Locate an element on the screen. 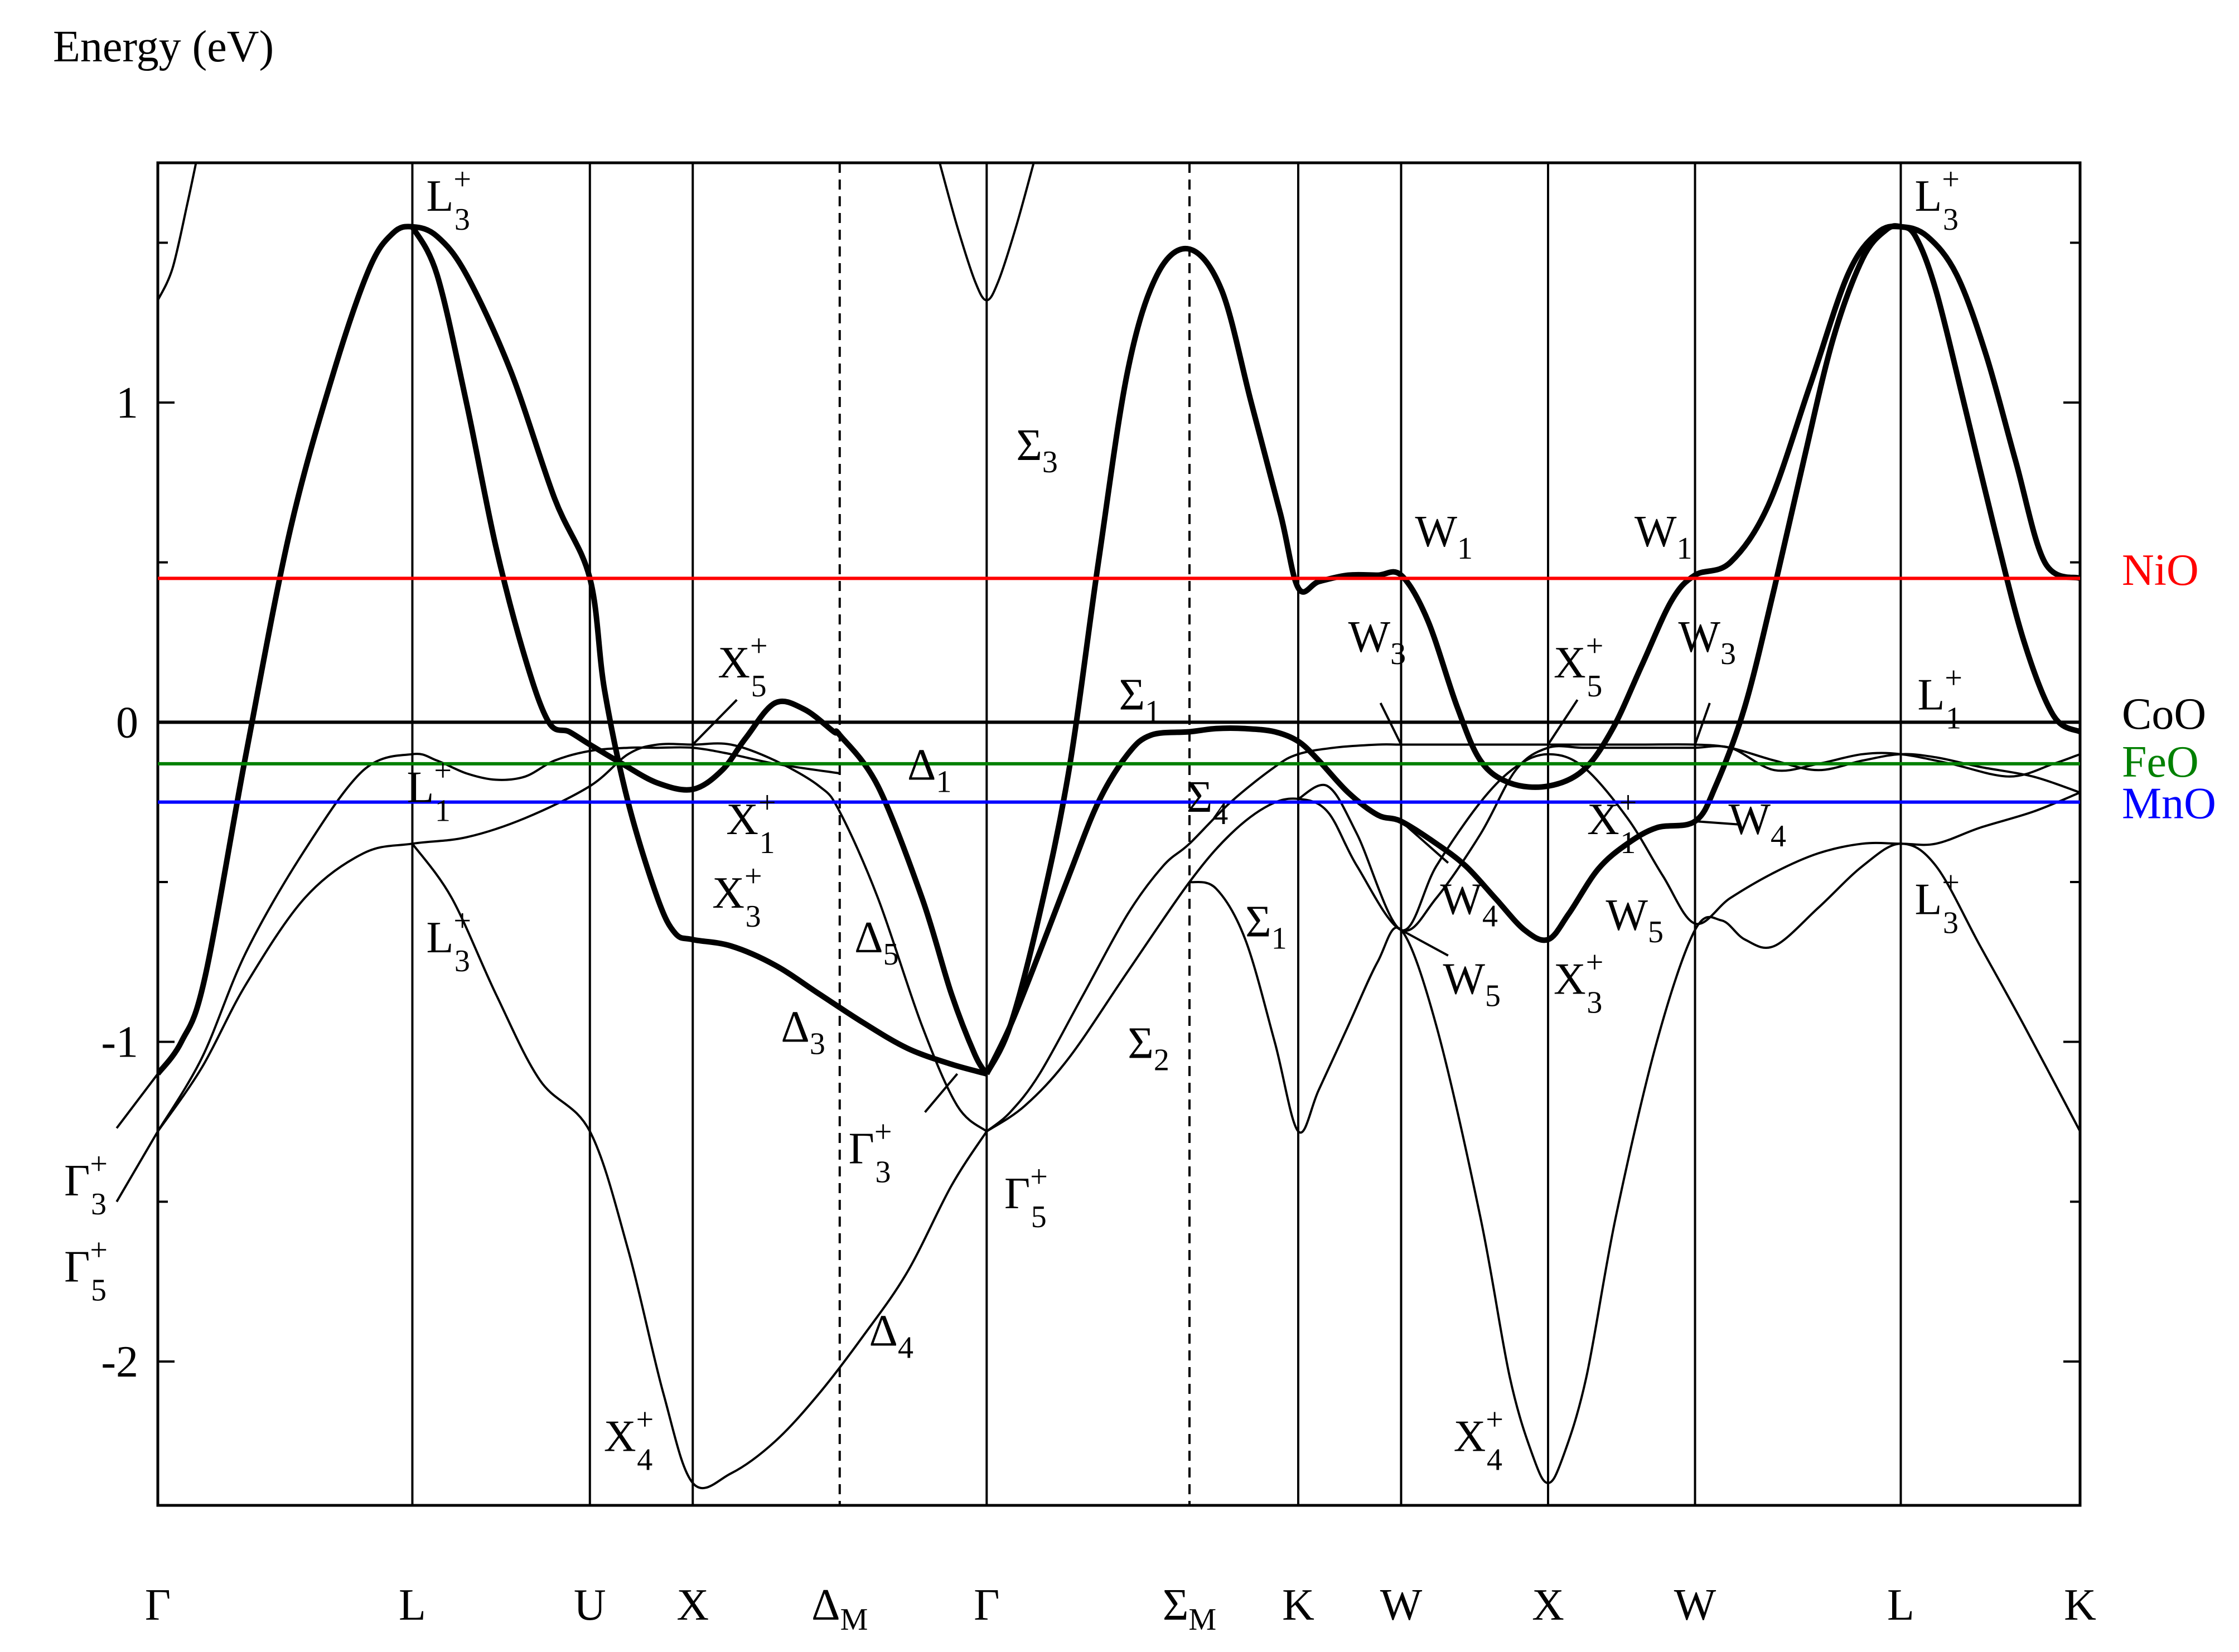 Image resolution: width=2239 pixels, height=1652 pixels. symmetry-label: X+ 1 is located at coordinates (751, 823).